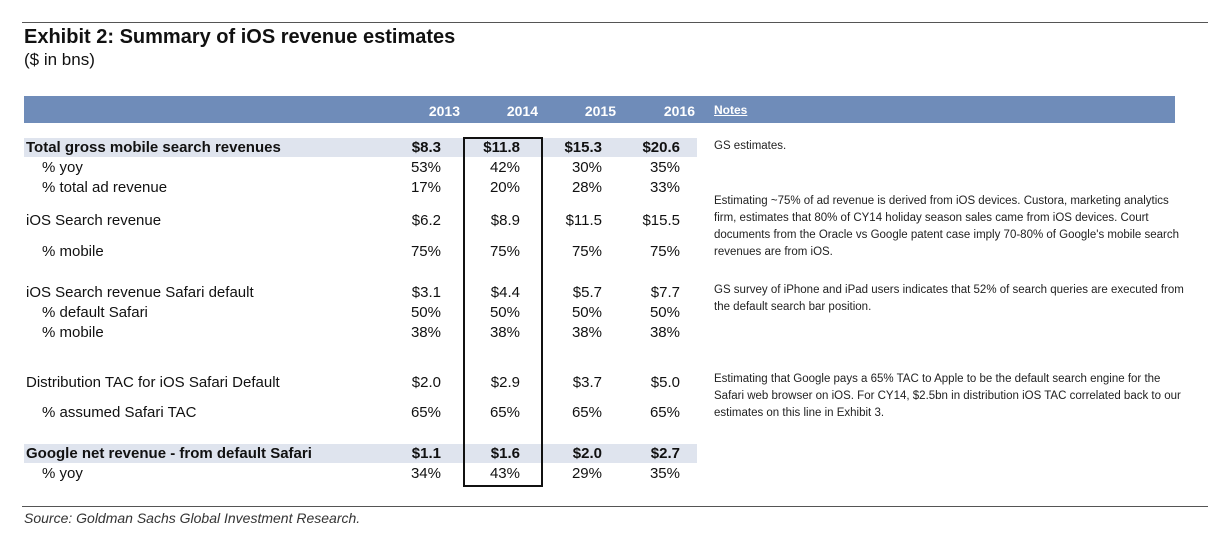  Describe the element at coordinates (586, 187) in the screenshot. I see `cell-2015: 28%` at that location.